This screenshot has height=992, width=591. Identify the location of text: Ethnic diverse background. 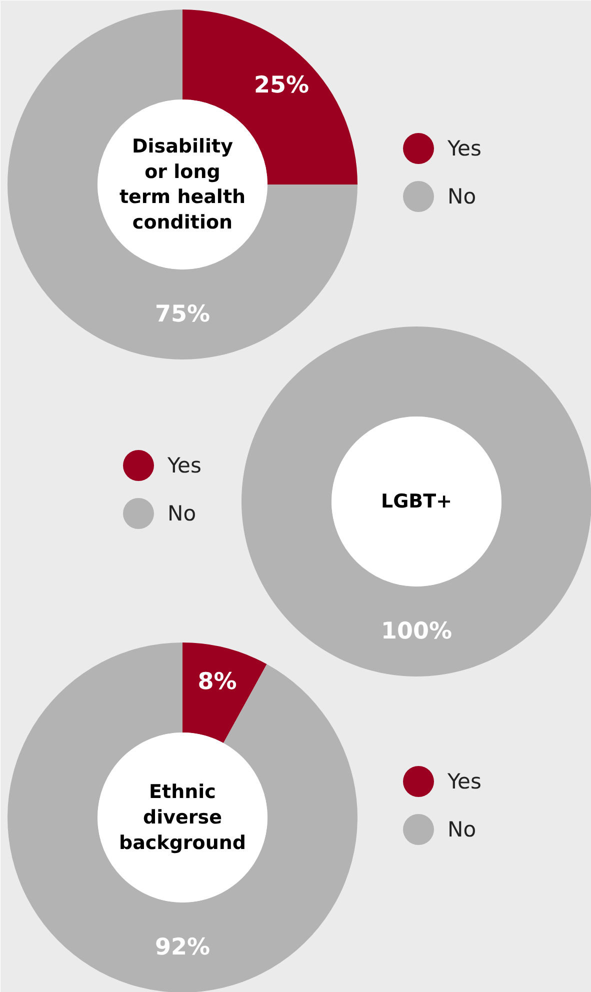
(182, 817).